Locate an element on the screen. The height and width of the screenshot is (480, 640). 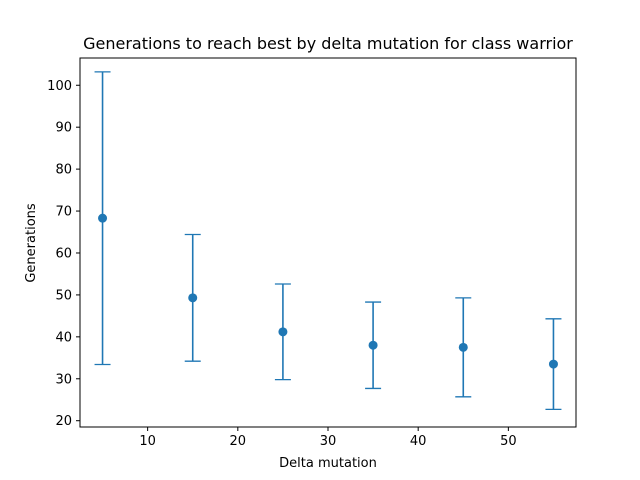
y-axis: 20 30 40 50 60 70 80 90 100 is located at coordinates (63, 254).